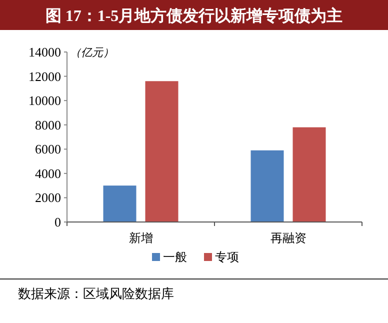 Image resolution: width=388 pixels, height=323 pixels. What do you see at coordinates (48, 198) in the screenshot?
I see `y-tick-label: 2000` at bounding box center [48, 198].